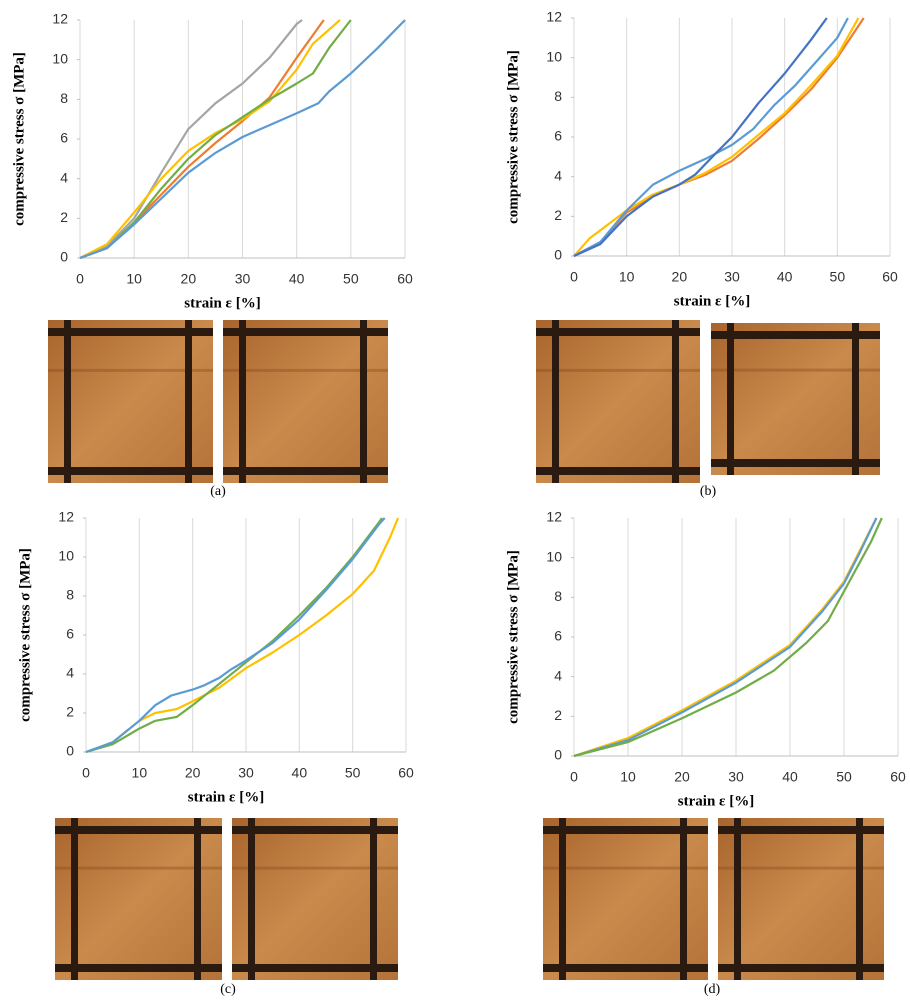 The height and width of the screenshot is (1001, 910). What do you see at coordinates (785, 277) in the screenshot?
I see `x-tick-label: 40` at bounding box center [785, 277].